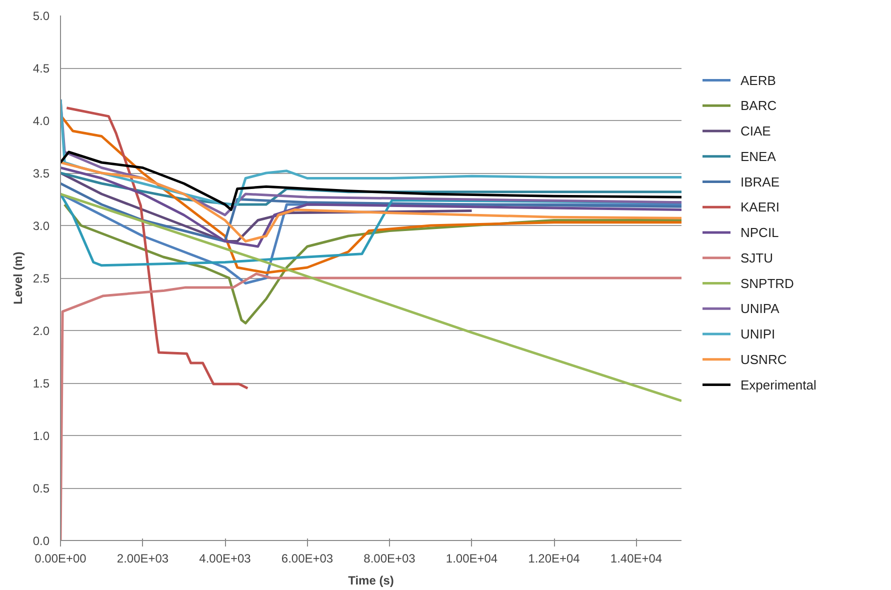  I want to click on x-tick-label: 6.00E+03, so click(307, 559).